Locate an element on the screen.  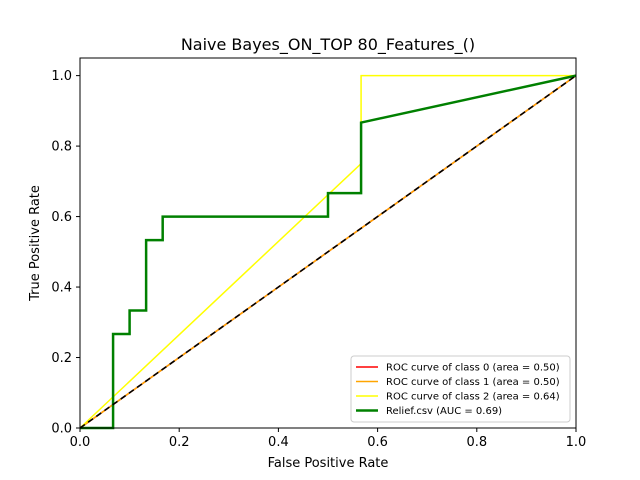
y-axis-ticks: 0.0 0.2 0.4 0.6 0.8 1.0 is located at coordinates (65, 253).